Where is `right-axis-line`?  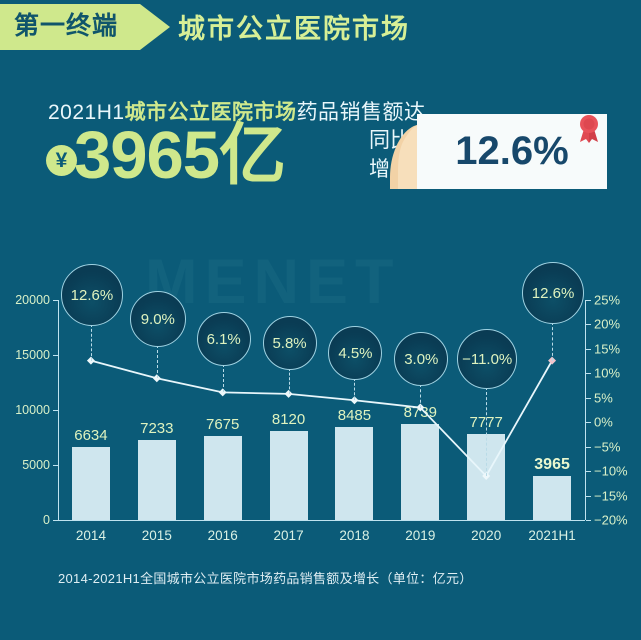 right-axis-line is located at coordinates (585, 410).